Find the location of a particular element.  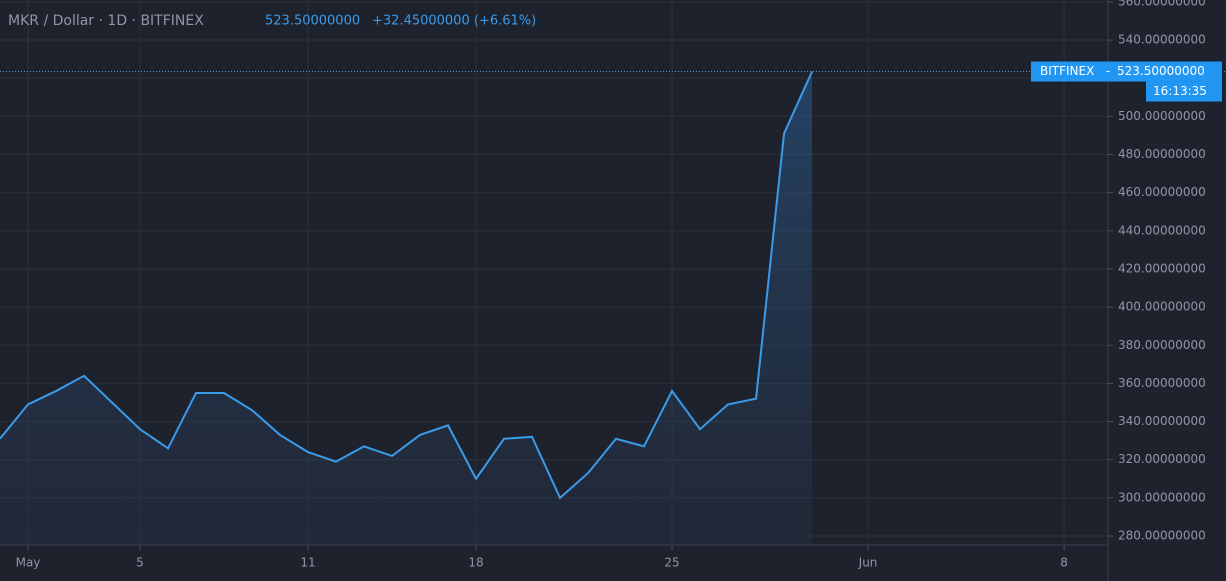

x-tick-label: Jun is located at coordinates (868, 563).